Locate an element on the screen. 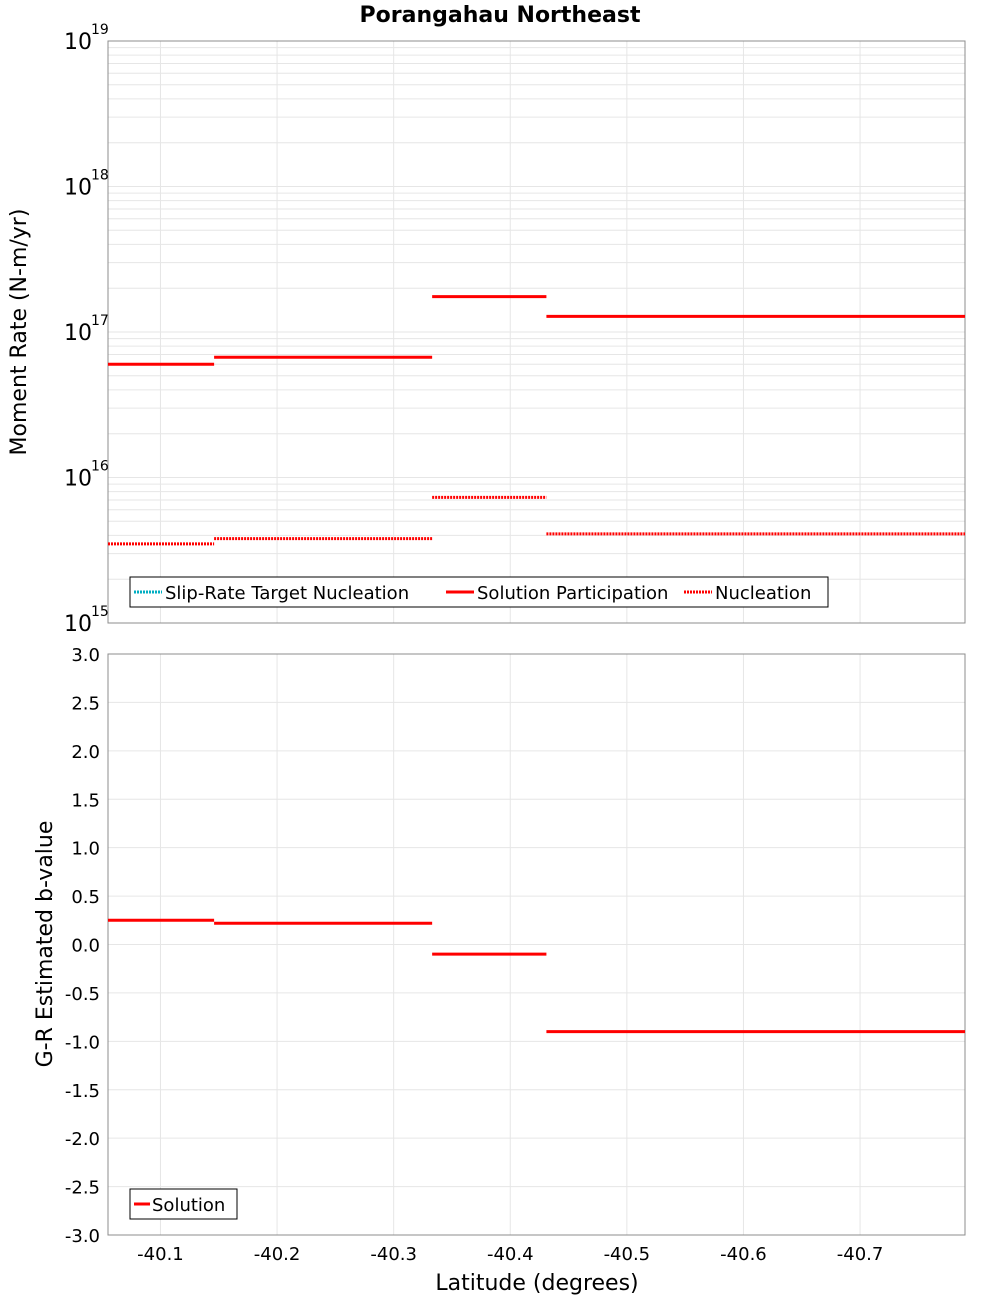 This screenshot has height=1300, width=1000. tick-exponent: 17 is located at coordinates (100, 321).